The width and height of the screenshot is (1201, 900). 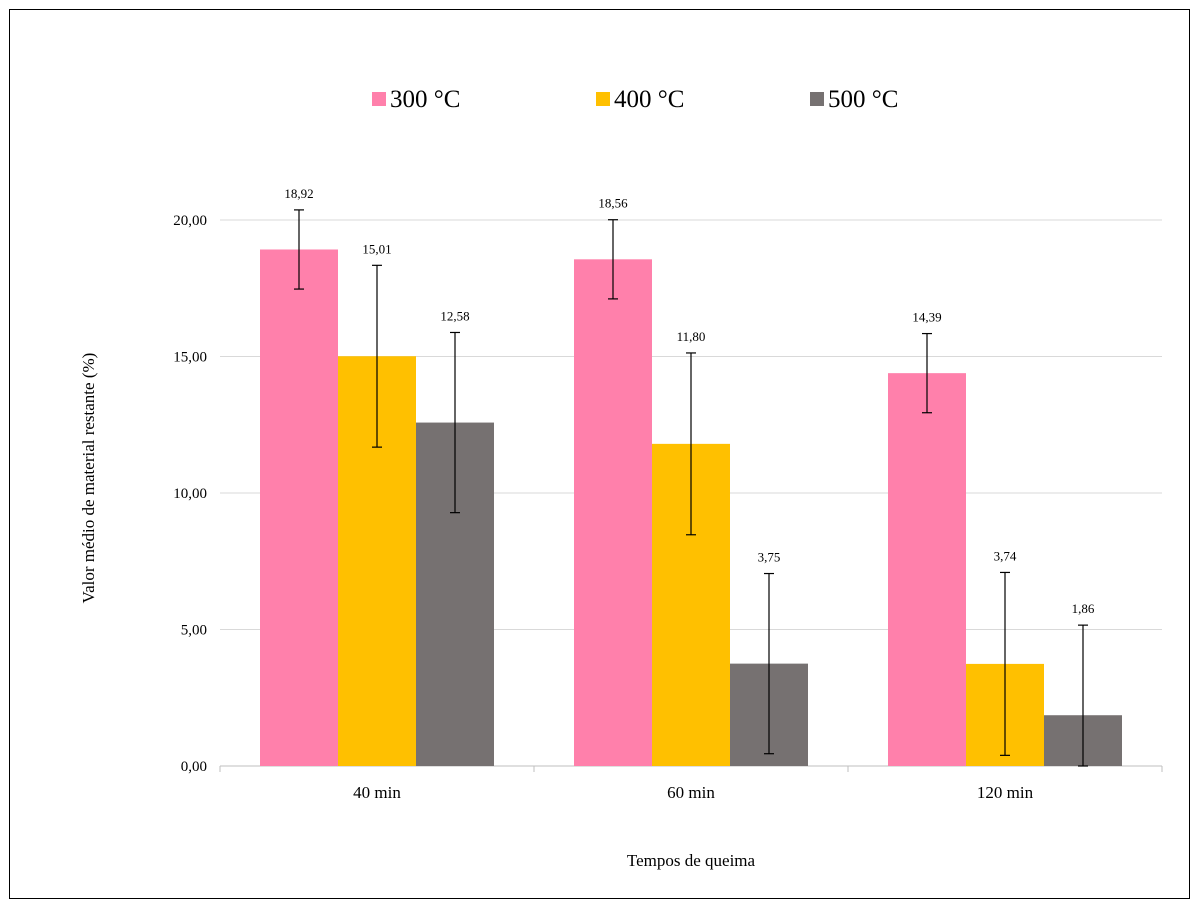 I want to click on legend: 300 °C 400 °C 500 °C, so click(x=635, y=99).